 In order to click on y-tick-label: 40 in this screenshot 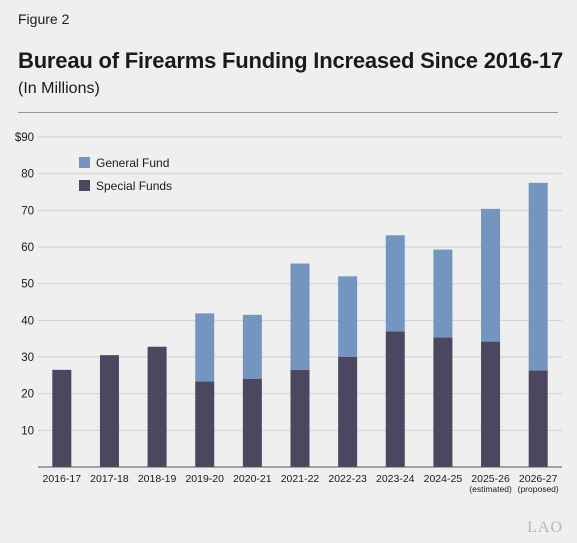, I will do `click(27, 321)`.